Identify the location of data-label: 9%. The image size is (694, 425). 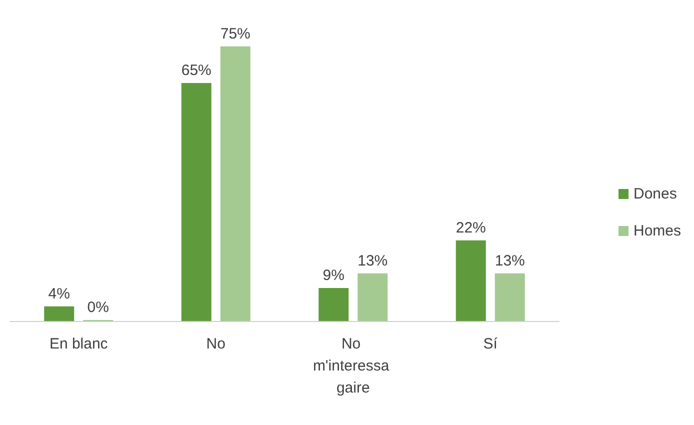
(333, 275).